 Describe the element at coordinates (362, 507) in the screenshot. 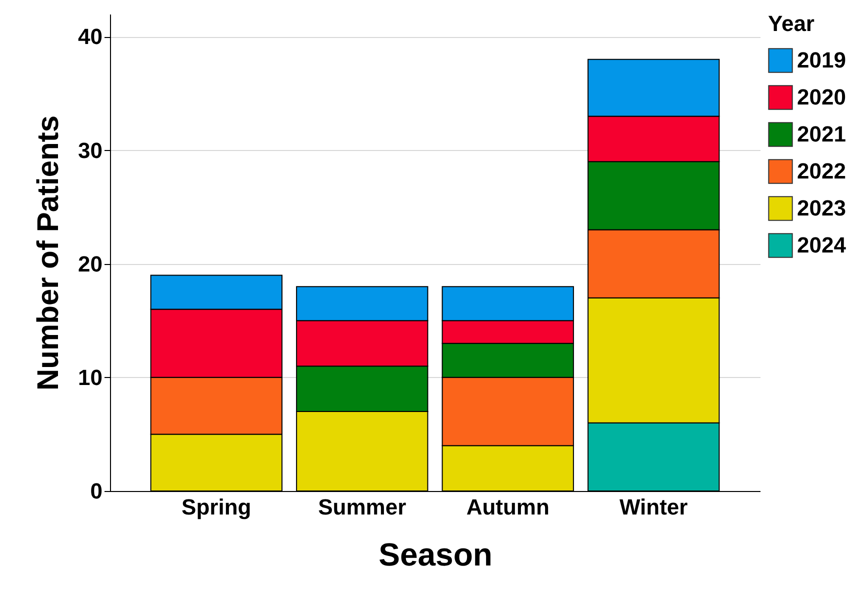

I see `x-tick-label: Summer` at that location.